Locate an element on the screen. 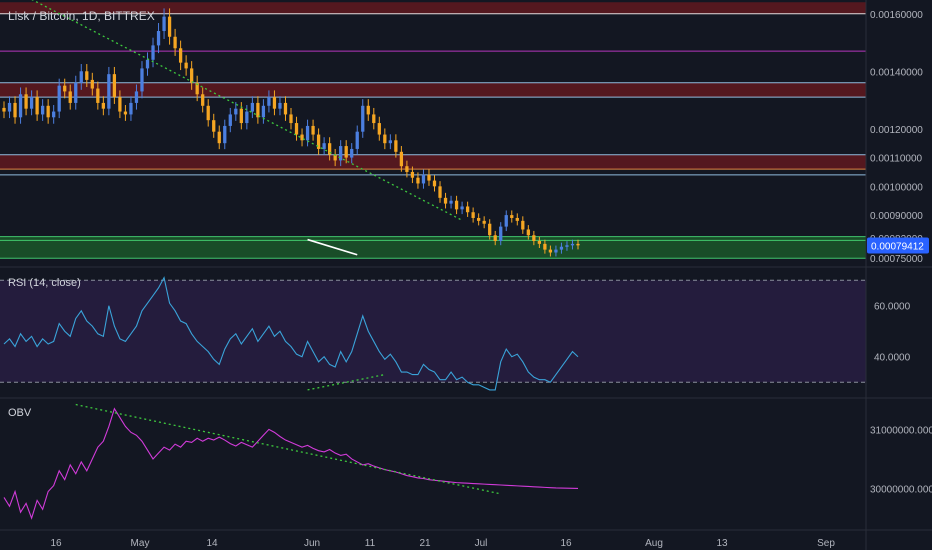 Image resolution: width=932 pixels, height=550 pixels. time-tick-label: Jul is located at coordinates (481, 543).